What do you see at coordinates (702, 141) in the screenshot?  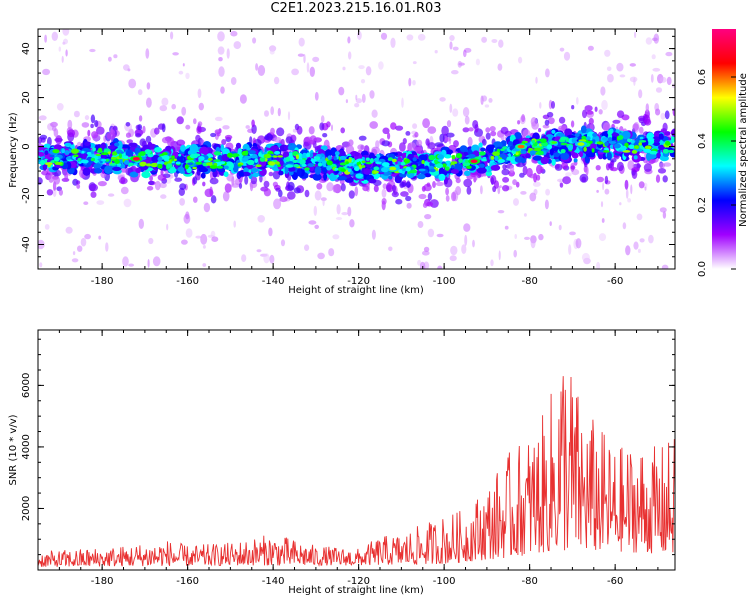 I see `colorbar-tick-label: 0.4` at bounding box center [702, 141].